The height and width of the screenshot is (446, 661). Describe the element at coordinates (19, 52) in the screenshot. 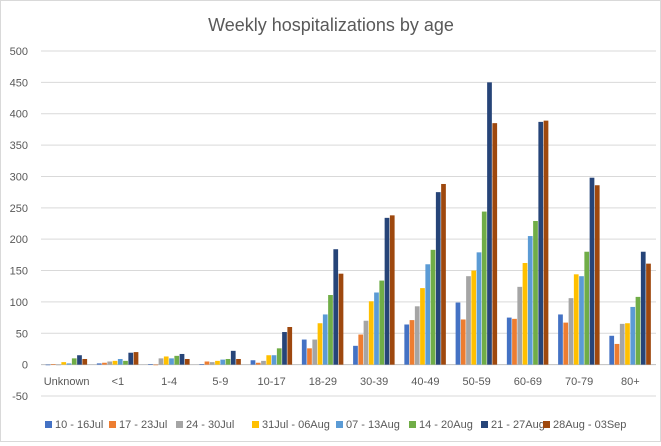

I see `y-tick-label: 500` at that location.